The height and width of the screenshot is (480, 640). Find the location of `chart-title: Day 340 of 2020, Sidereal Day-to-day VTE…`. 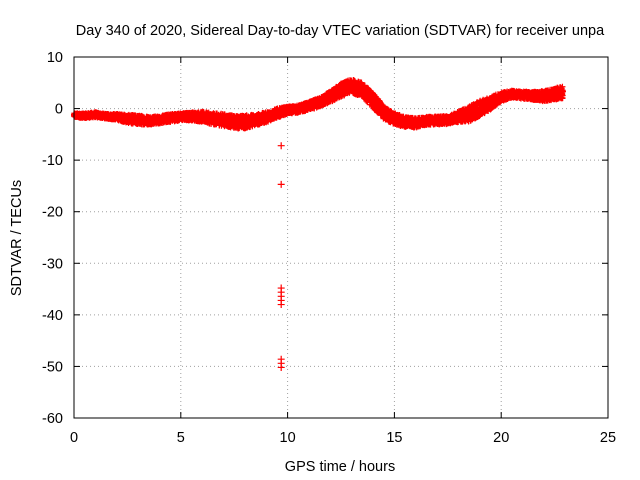

chart-title: Day 340 of 2020, Sidereal Day-to-day VTE… is located at coordinates (340, 31).